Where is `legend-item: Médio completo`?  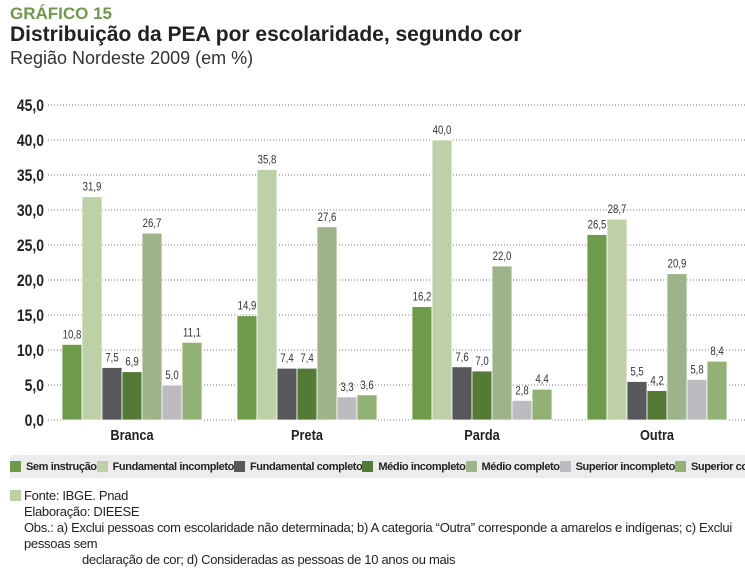 legend-item: Médio completo is located at coordinates (513, 466).